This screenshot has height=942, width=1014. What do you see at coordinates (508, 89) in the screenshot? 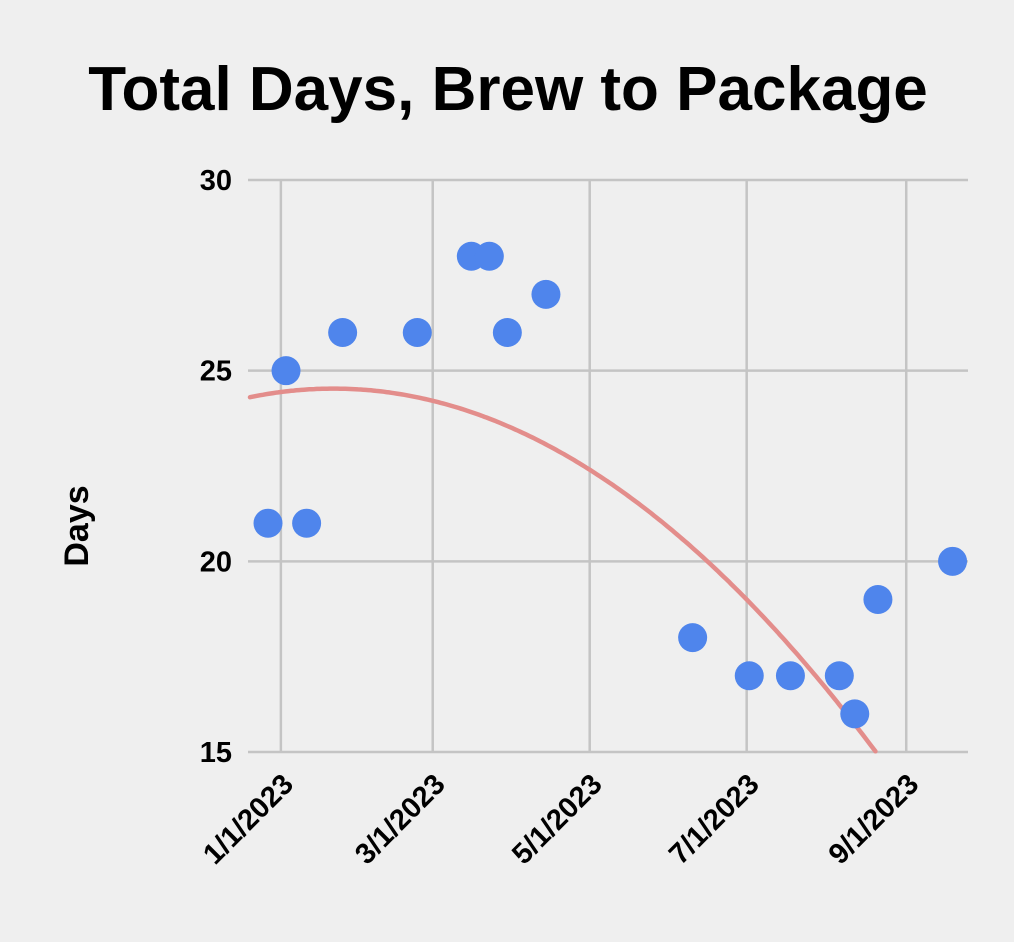
I see `chart-title: Total Days, Brew to Package` at bounding box center [508, 89].